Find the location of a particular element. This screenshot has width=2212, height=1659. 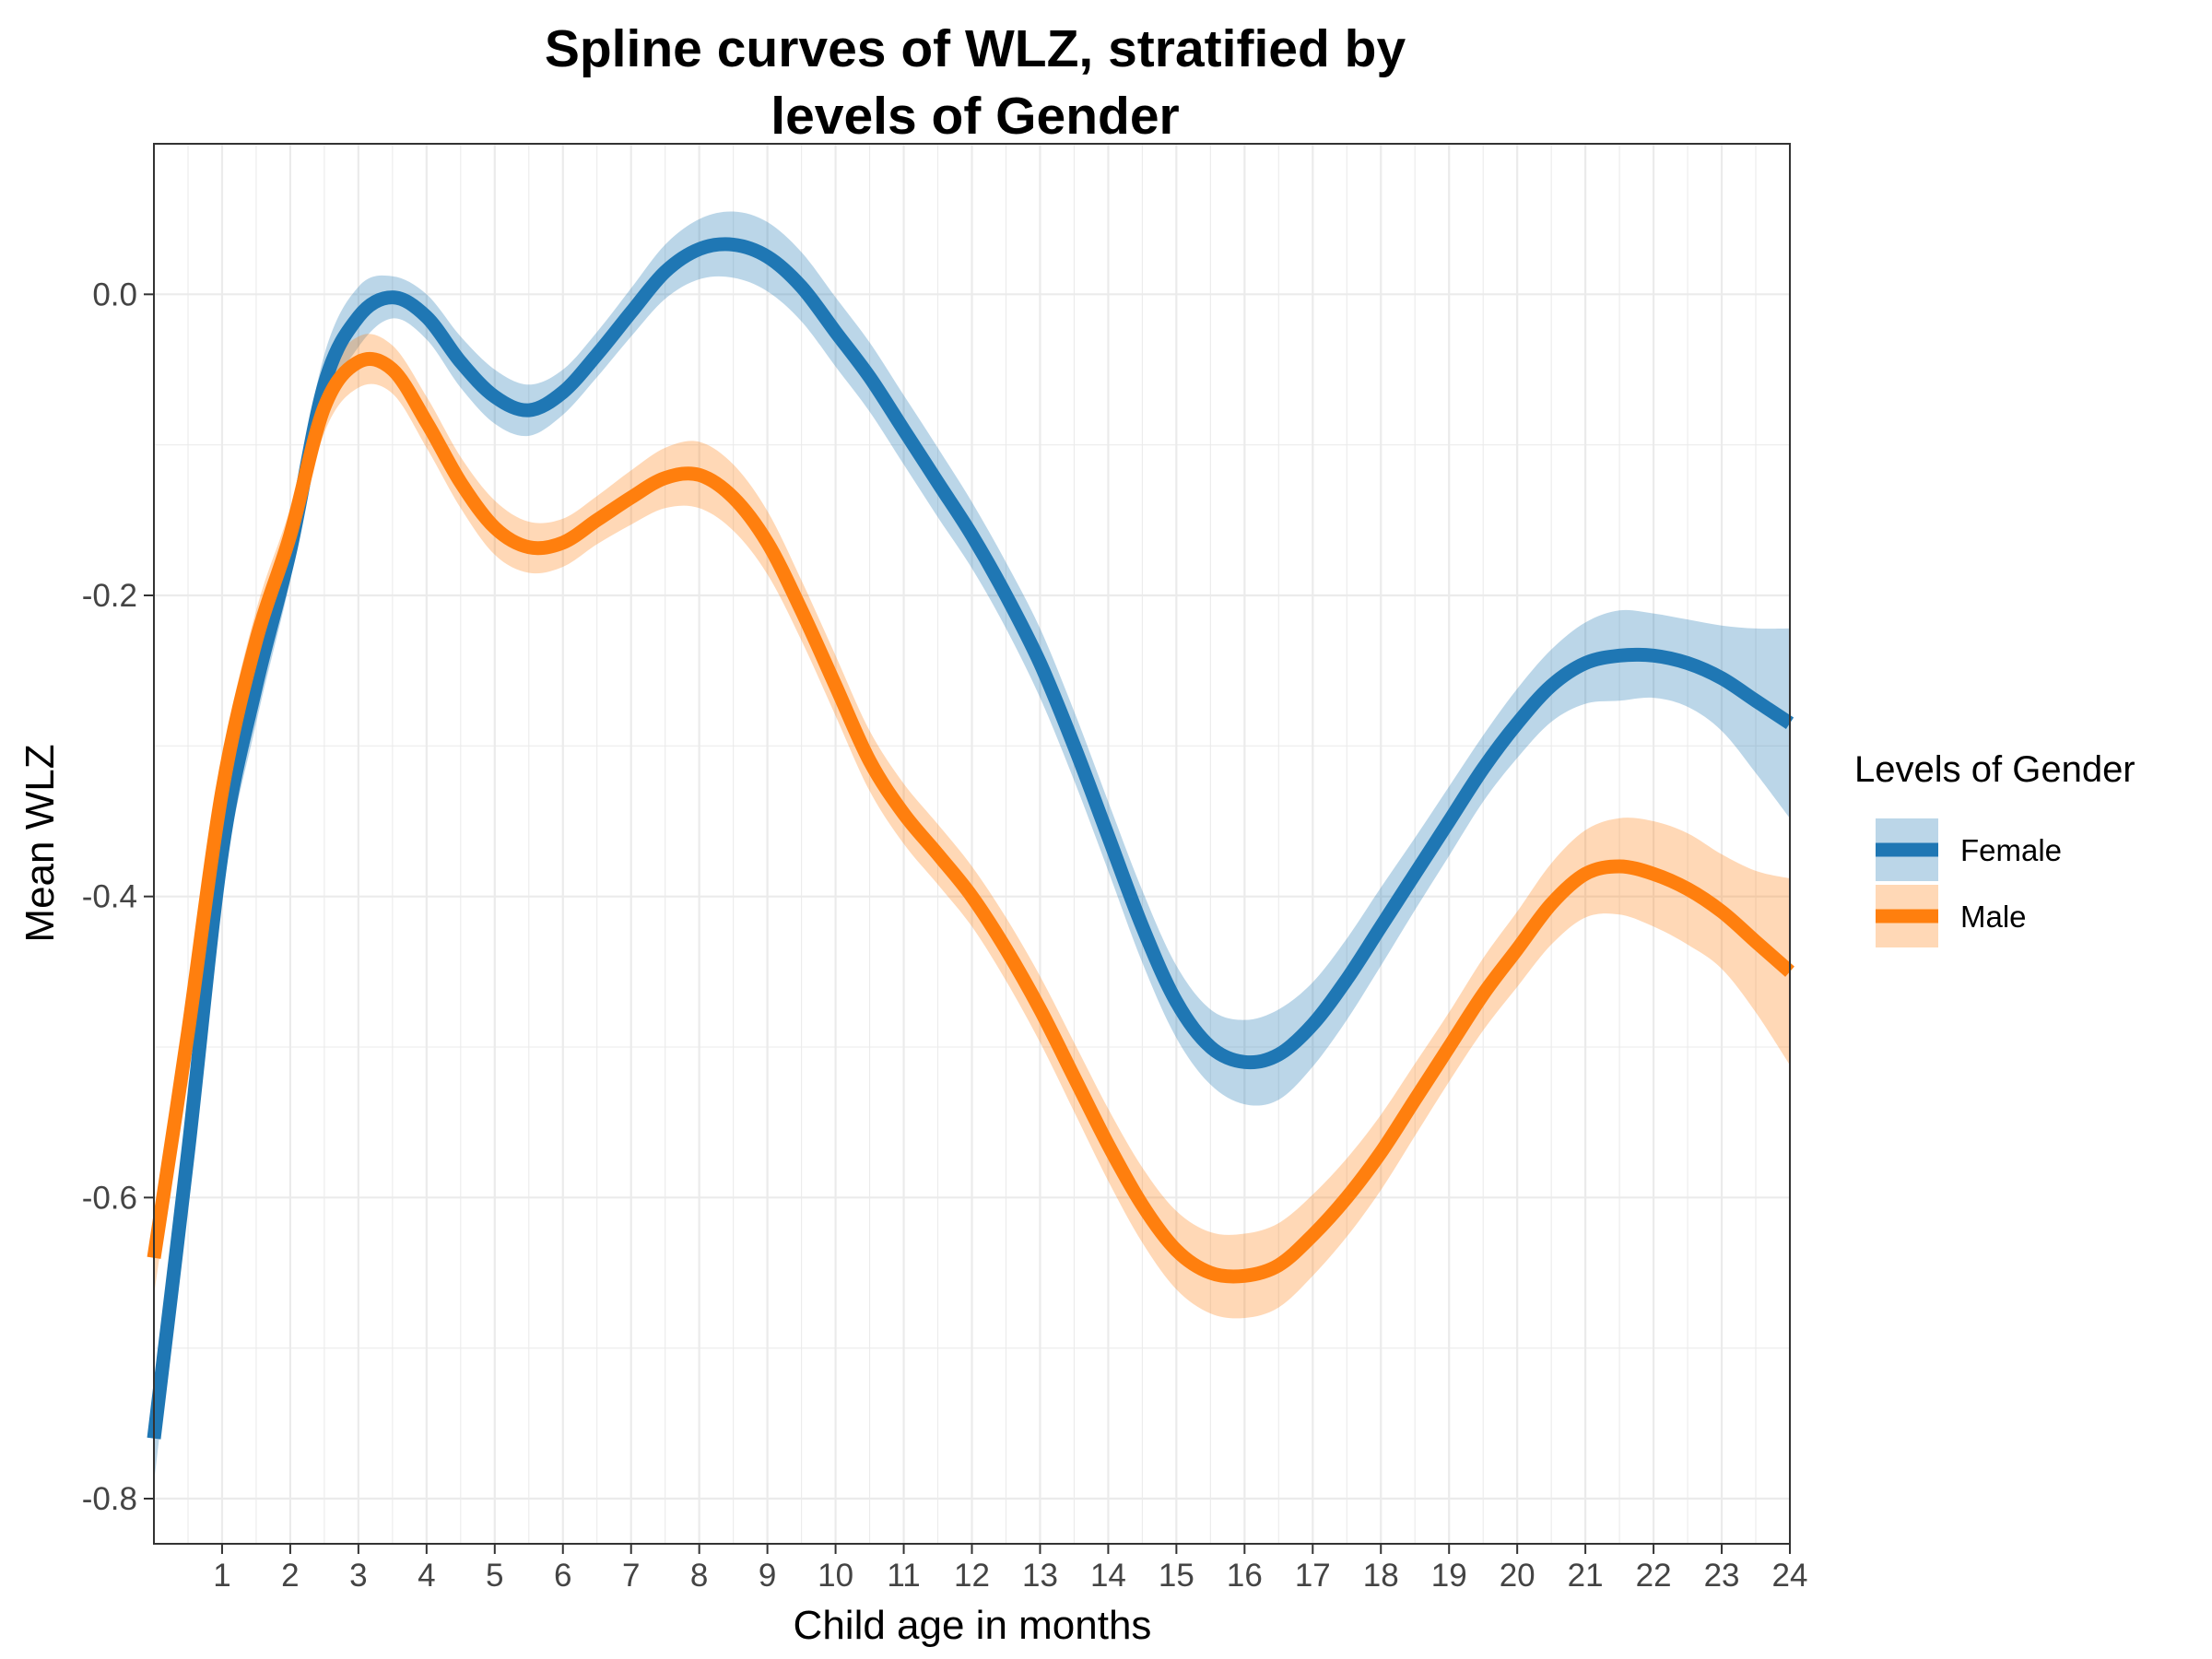

y-axis-ticks: 0.0 -0.2 -0.4 -0.6 -0.8 is located at coordinates (118, 896).